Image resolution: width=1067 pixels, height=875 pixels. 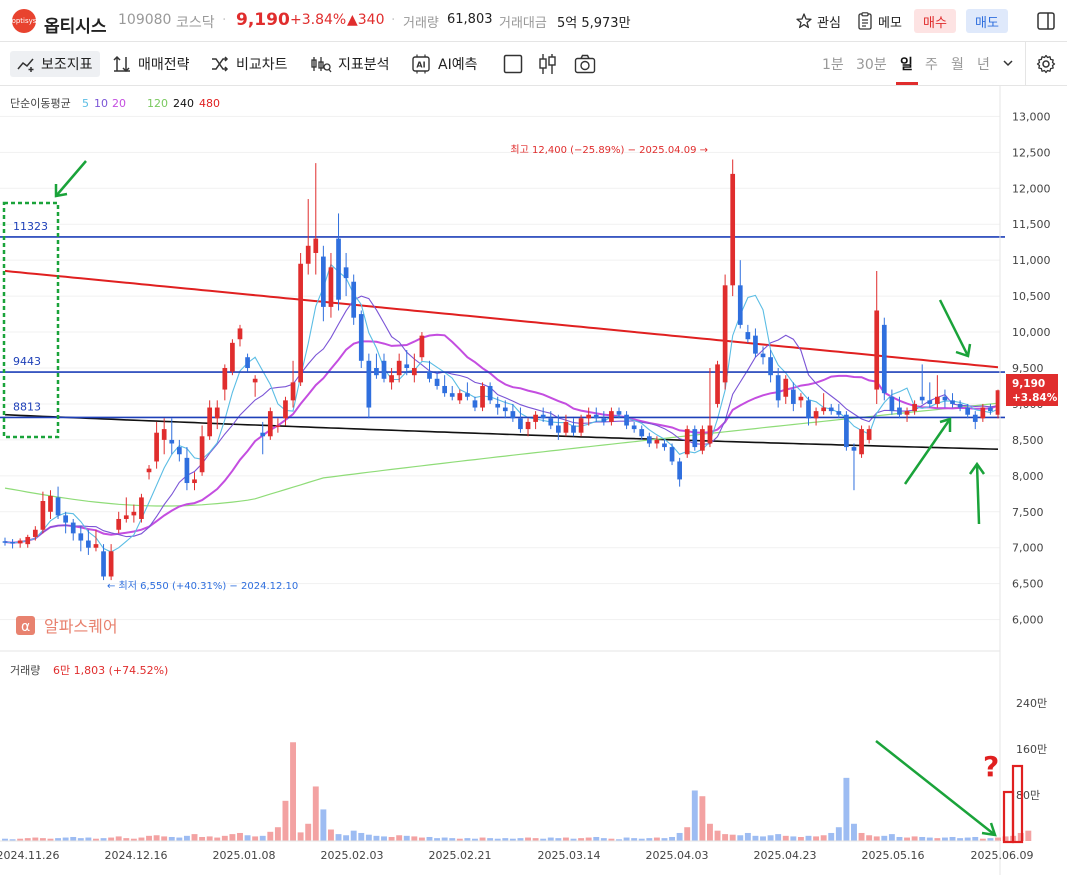 I want to click on period-month: 월, so click(x=957, y=65).